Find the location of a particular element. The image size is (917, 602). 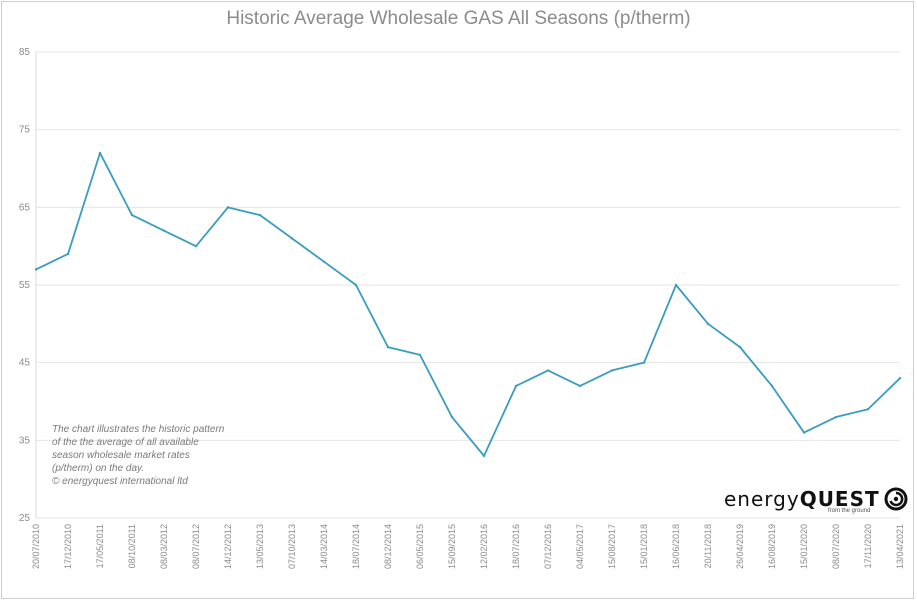

x-tick-label: 18/07/2016 is located at coordinates (516, 546).